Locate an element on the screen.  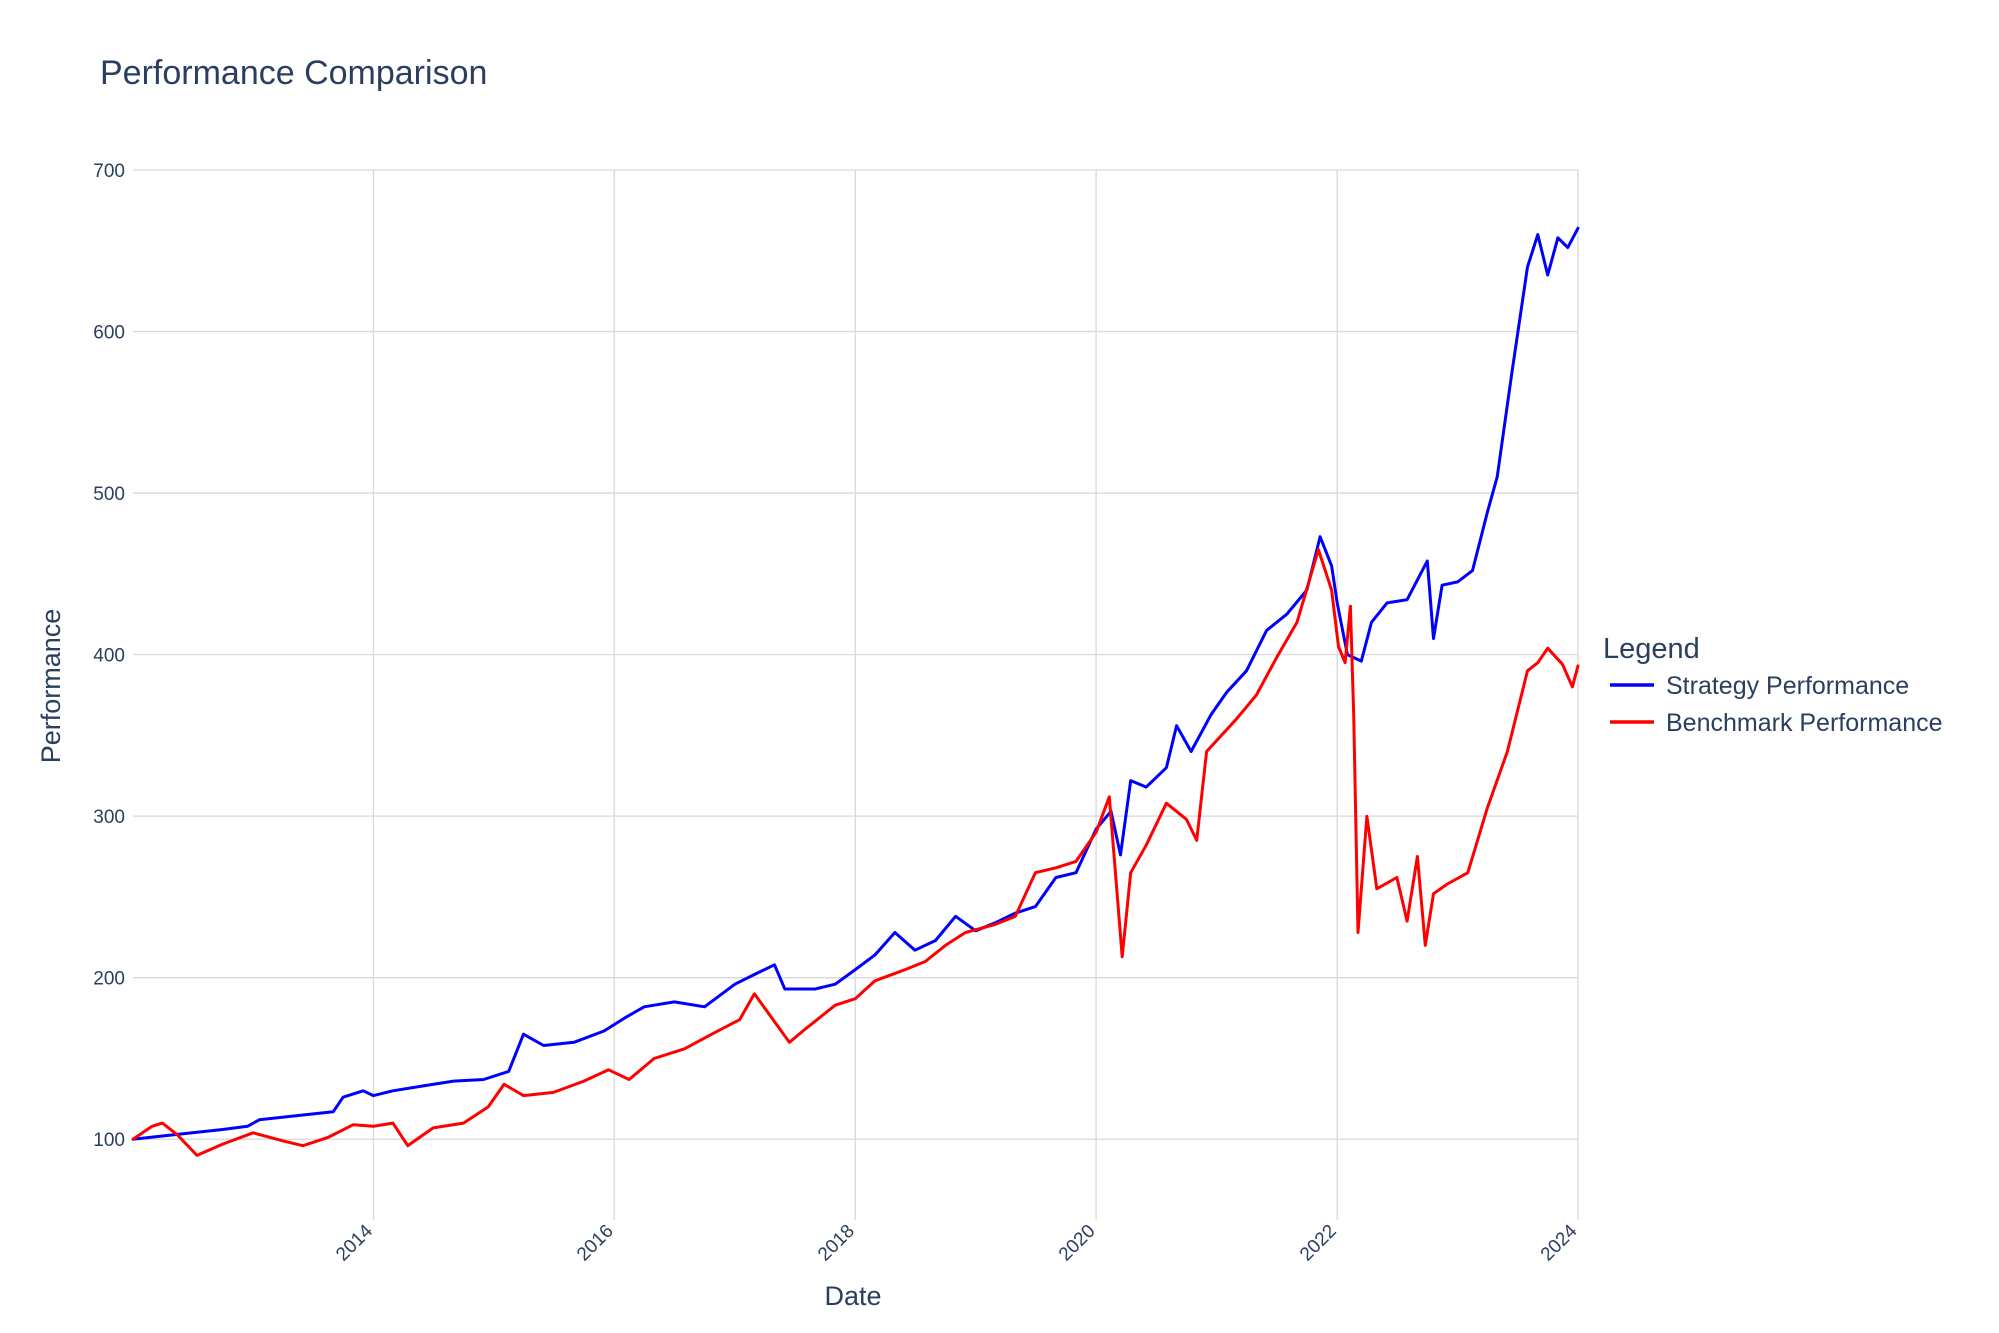
x-tick-label: 2020 is located at coordinates (1077, 1243).